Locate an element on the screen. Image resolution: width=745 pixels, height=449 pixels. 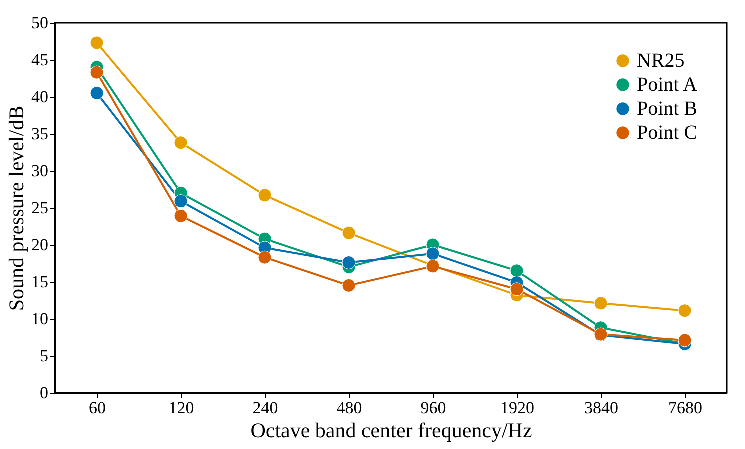
x-tick-label: 1920 is located at coordinates (517, 408).